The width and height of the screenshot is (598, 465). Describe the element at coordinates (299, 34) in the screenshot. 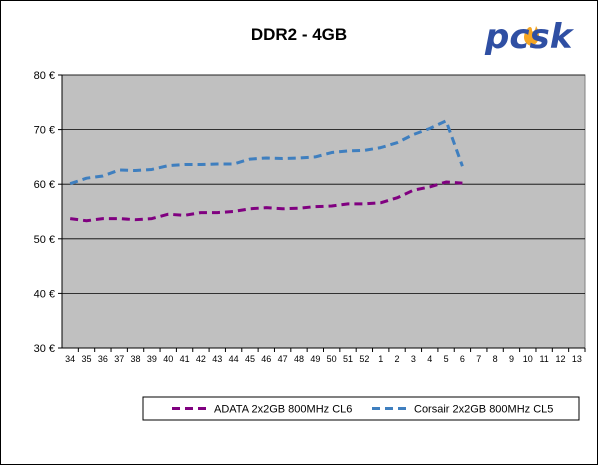

I see `chart-title: DDR2 - 4GB` at that location.